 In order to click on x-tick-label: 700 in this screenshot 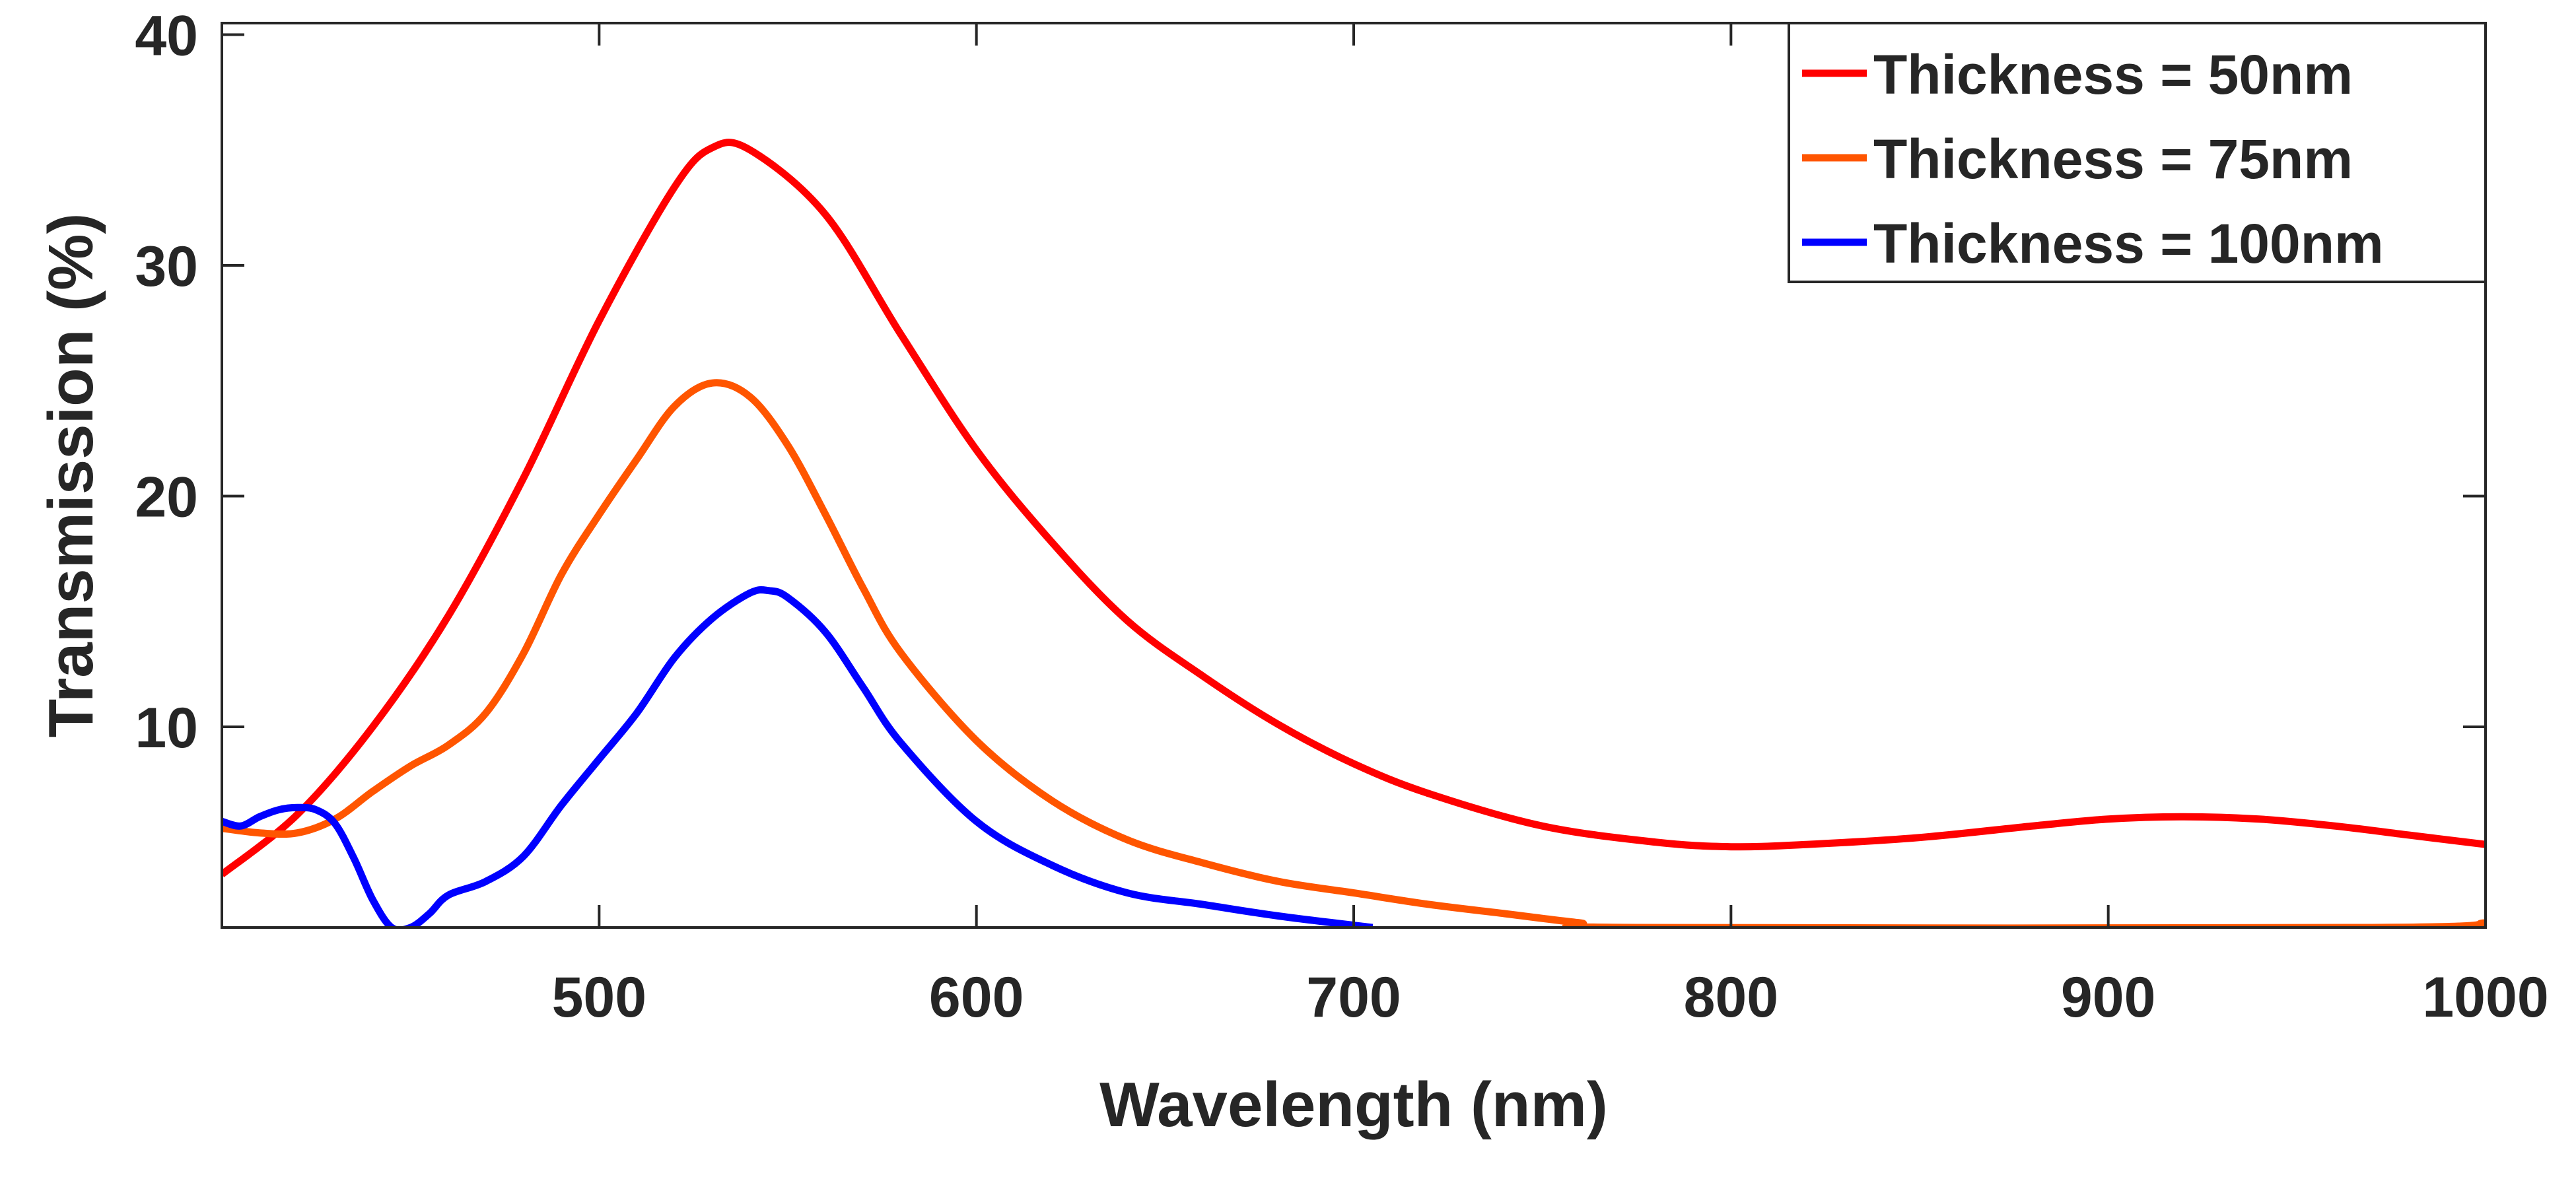, I will do `click(1353, 997)`.